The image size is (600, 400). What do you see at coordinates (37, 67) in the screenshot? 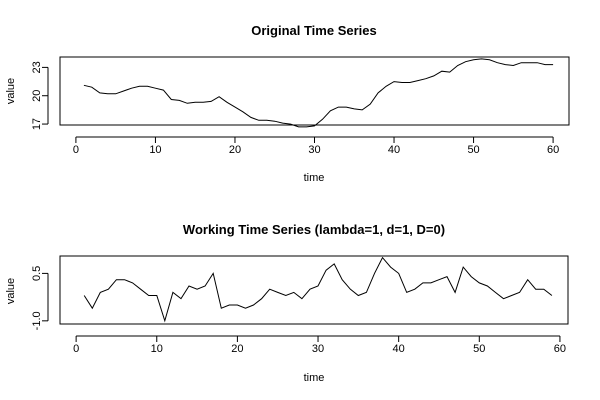
I see `y-tick-label: 23` at bounding box center [37, 67].